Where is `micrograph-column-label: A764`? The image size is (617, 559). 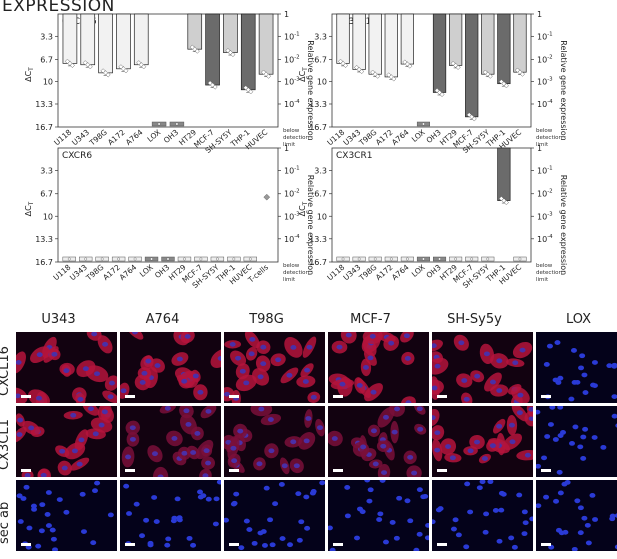 micrograph-column-label: A764 is located at coordinates (162, 319).